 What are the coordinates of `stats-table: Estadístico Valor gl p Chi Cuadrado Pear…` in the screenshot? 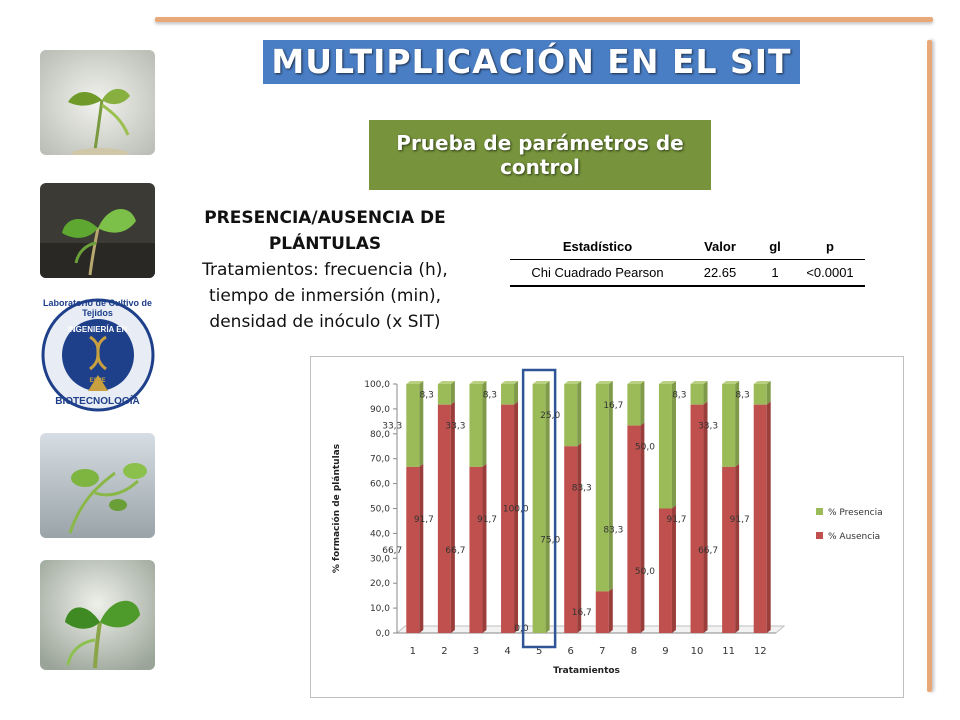 It's located at (687, 260).